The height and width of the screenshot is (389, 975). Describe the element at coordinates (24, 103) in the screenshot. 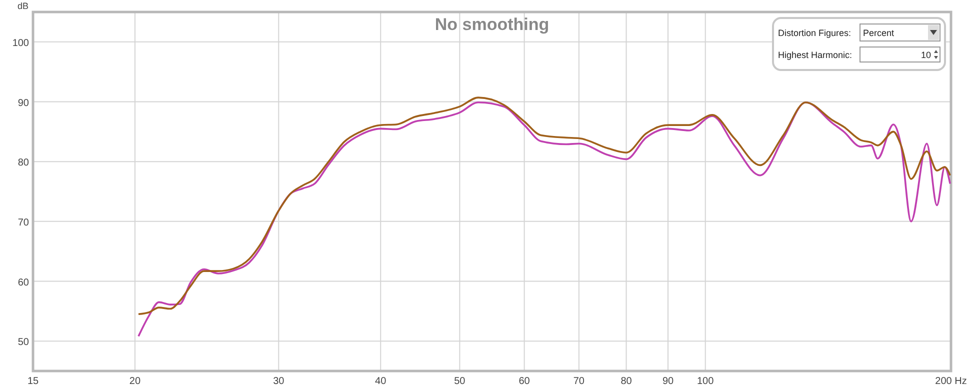

I see `y-tick-label: 90` at that location.